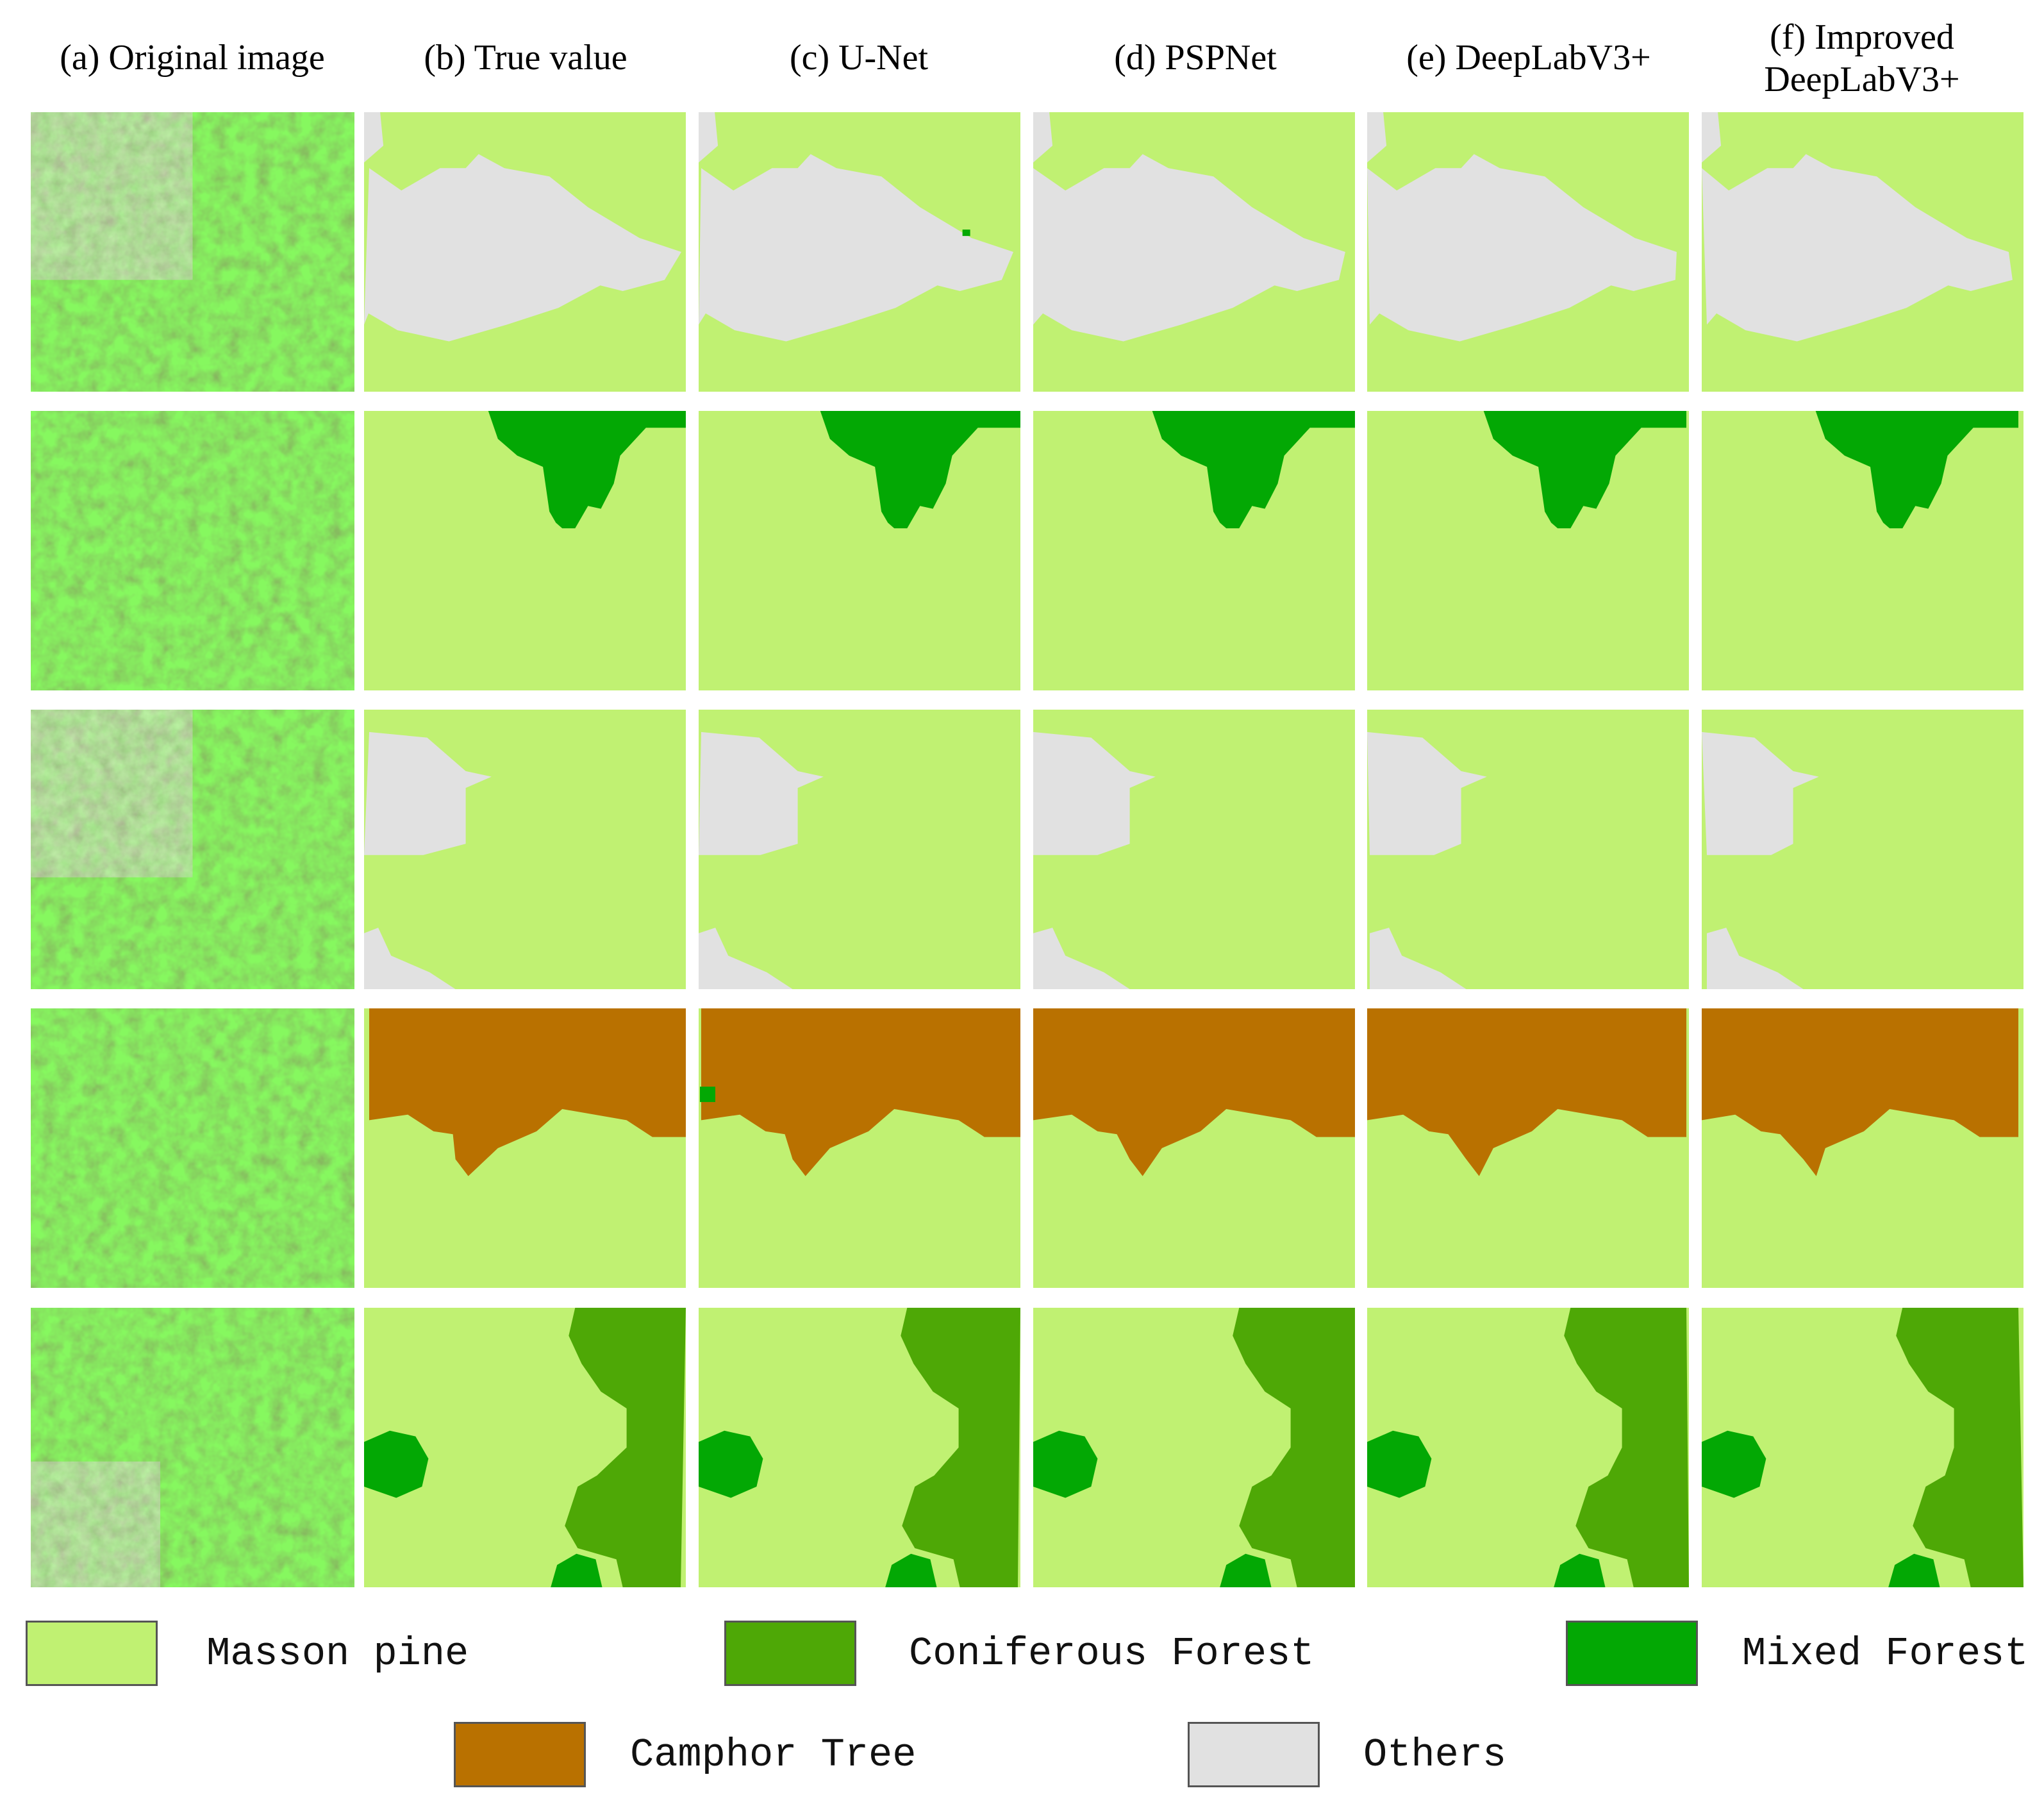 The height and width of the screenshot is (1811, 2044). Describe the element at coordinates (859, 550) in the screenshot. I see `cell-row2-col3` at that location.